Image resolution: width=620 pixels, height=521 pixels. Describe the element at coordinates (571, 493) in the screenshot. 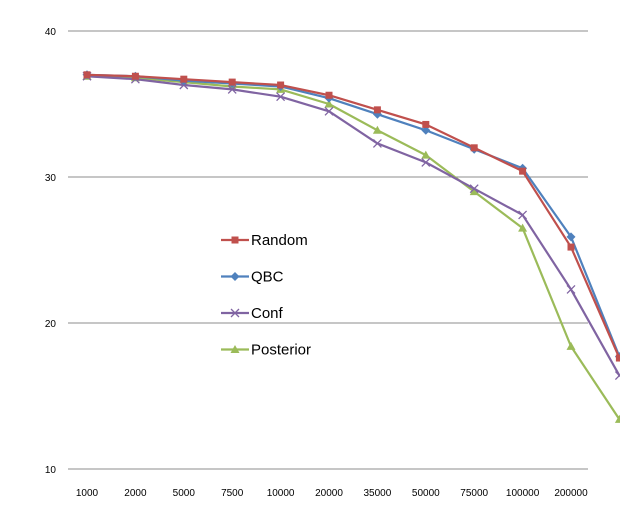

I see `x-tick-label-200000: 200000` at that location.